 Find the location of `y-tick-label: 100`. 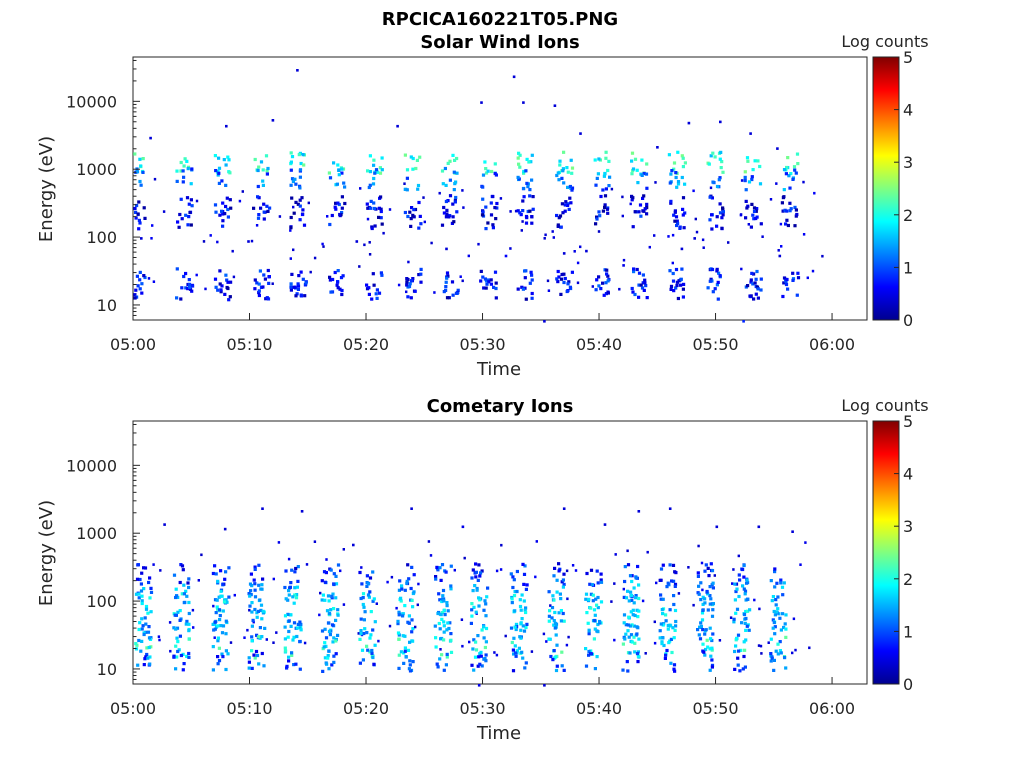

y-tick-label: 100 is located at coordinates (101, 601).